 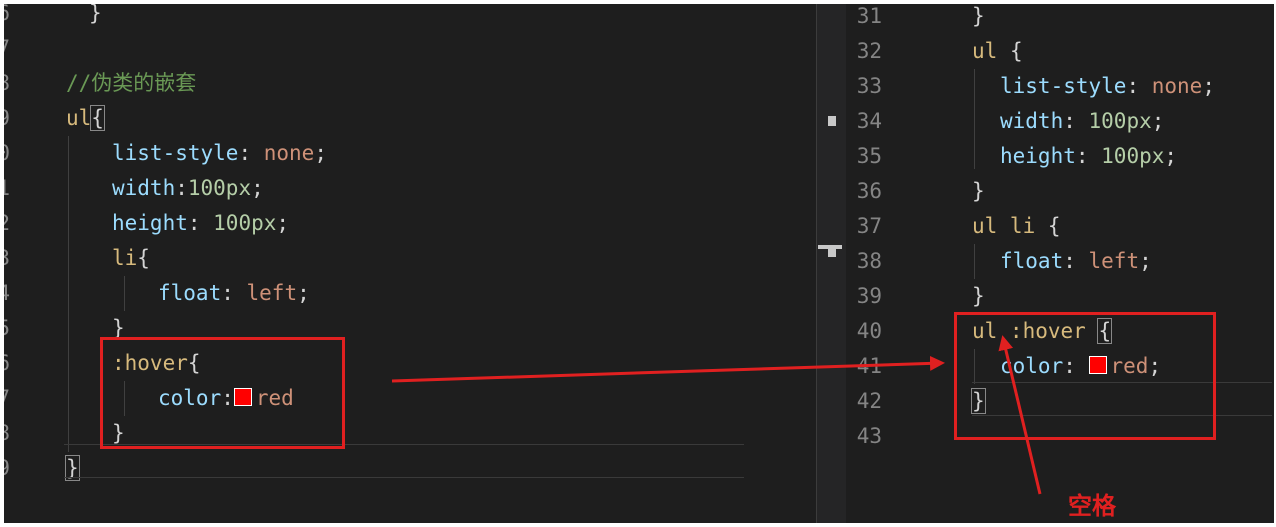 What do you see at coordinates (1060, 19) in the screenshot?
I see `code-line: 31}` at bounding box center [1060, 19].